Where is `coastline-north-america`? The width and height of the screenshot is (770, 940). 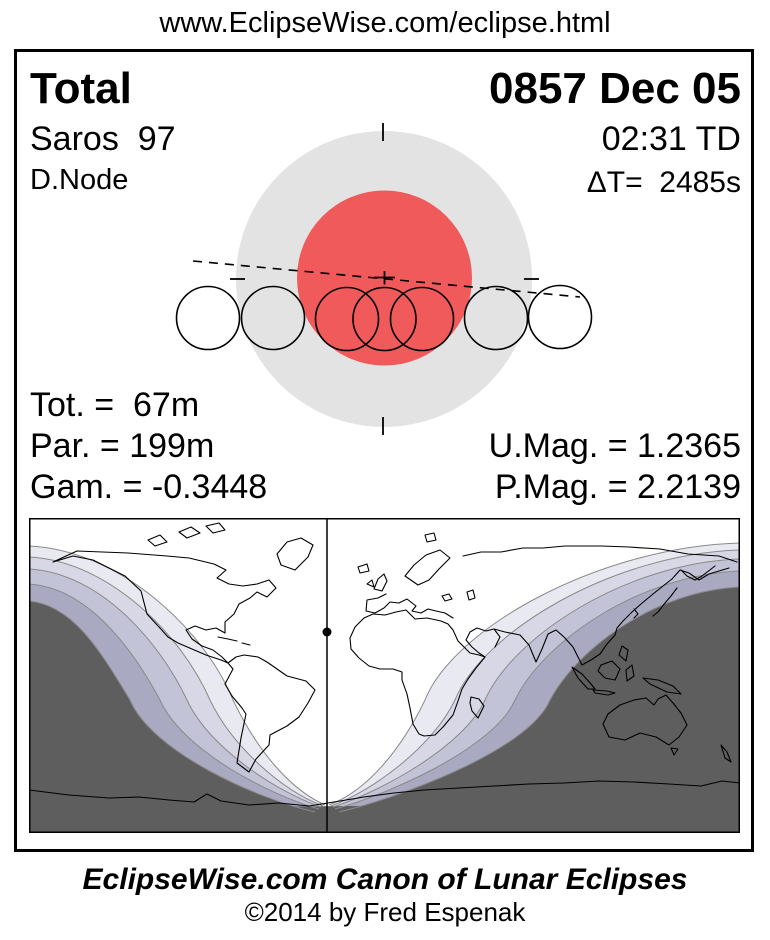 coastline-north-america is located at coordinates (164, 607).